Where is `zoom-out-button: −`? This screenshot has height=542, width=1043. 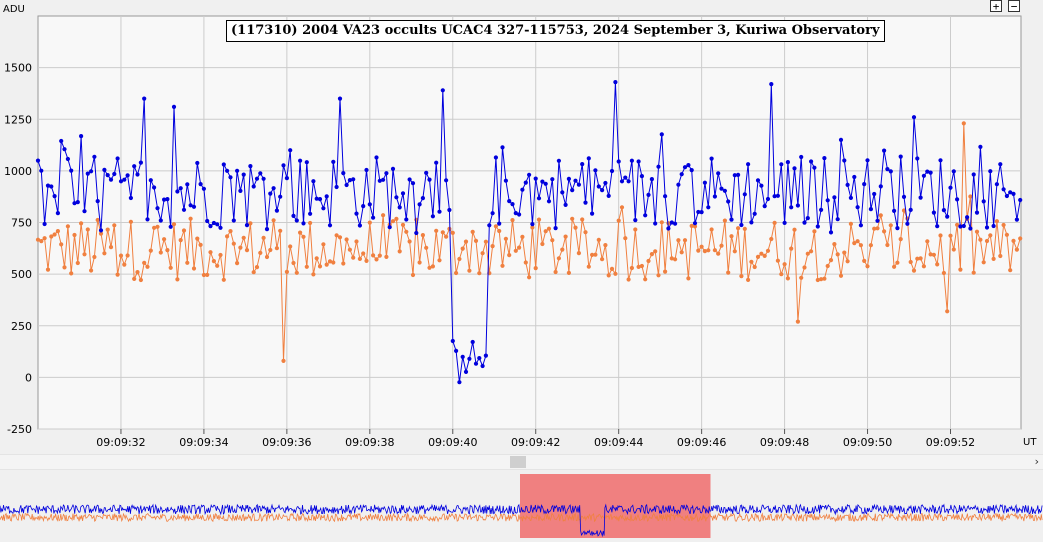
zoom-out-button: − is located at coordinates (1014, 6).